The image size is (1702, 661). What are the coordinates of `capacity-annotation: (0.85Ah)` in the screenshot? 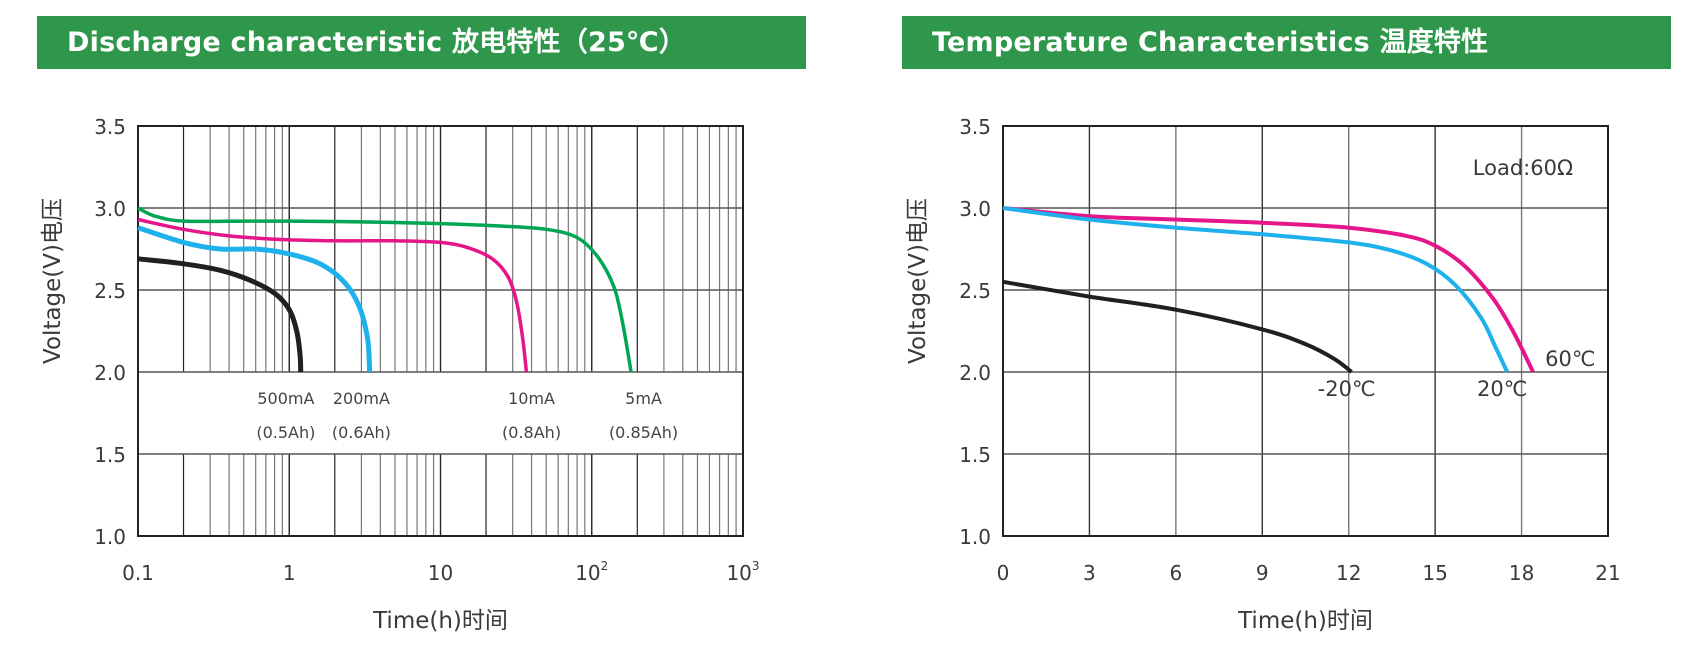 It's located at (643, 432).